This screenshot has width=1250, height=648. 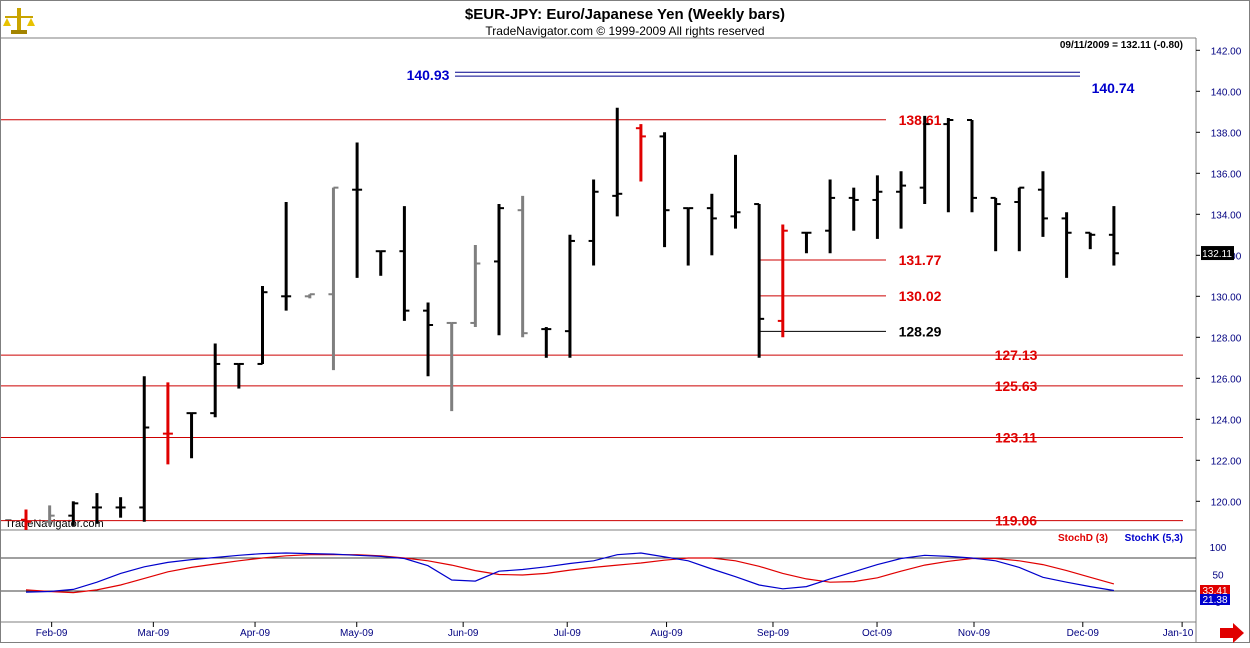 What do you see at coordinates (974, 633) in the screenshot?
I see `time-tick-label: Nov-09` at bounding box center [974, 633].